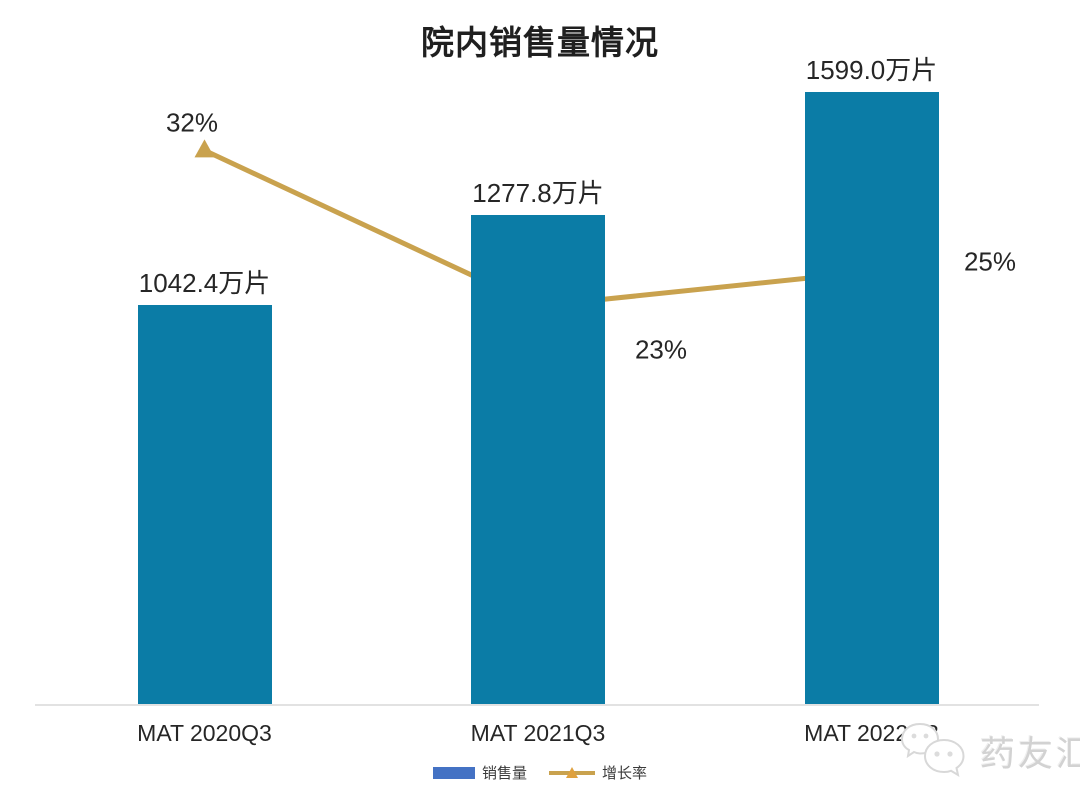  I want to click on bar-mat-2021q3, so click(538, 459).